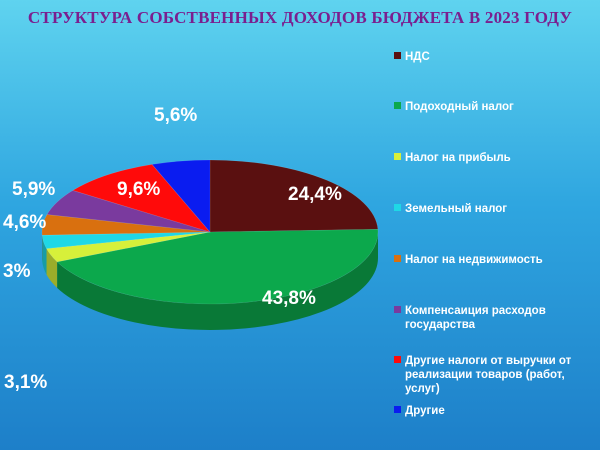 The image size is (600, 450). Describe the element at coordinates (475, 311) in the screenshot. I see `legend-label-5-0: Компенсаиция расходов` at that location.